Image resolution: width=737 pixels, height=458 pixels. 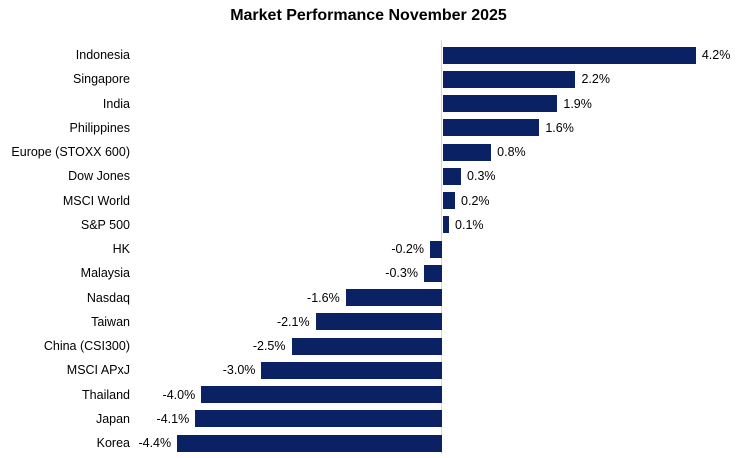 I want to click on value-label: 0.8%, so click(x=511, y=152).